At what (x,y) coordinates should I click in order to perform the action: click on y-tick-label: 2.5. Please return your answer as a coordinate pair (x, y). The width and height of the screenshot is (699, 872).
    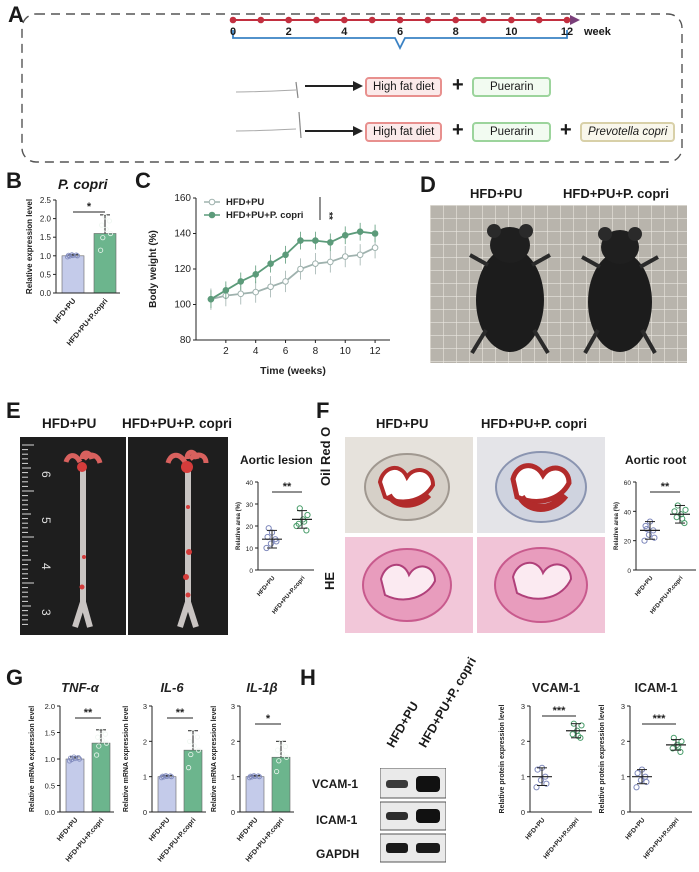
    Looking at the image, I should click on (46, 200).